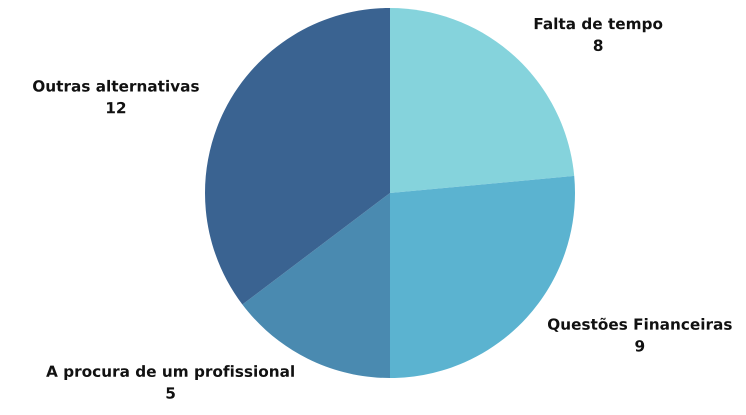 The image size is (746, 415). What do you see at coordinates (170, 372) in the screenshot?
I see `slice-label: A procura de um profissional` at bounding box center [170, 372].